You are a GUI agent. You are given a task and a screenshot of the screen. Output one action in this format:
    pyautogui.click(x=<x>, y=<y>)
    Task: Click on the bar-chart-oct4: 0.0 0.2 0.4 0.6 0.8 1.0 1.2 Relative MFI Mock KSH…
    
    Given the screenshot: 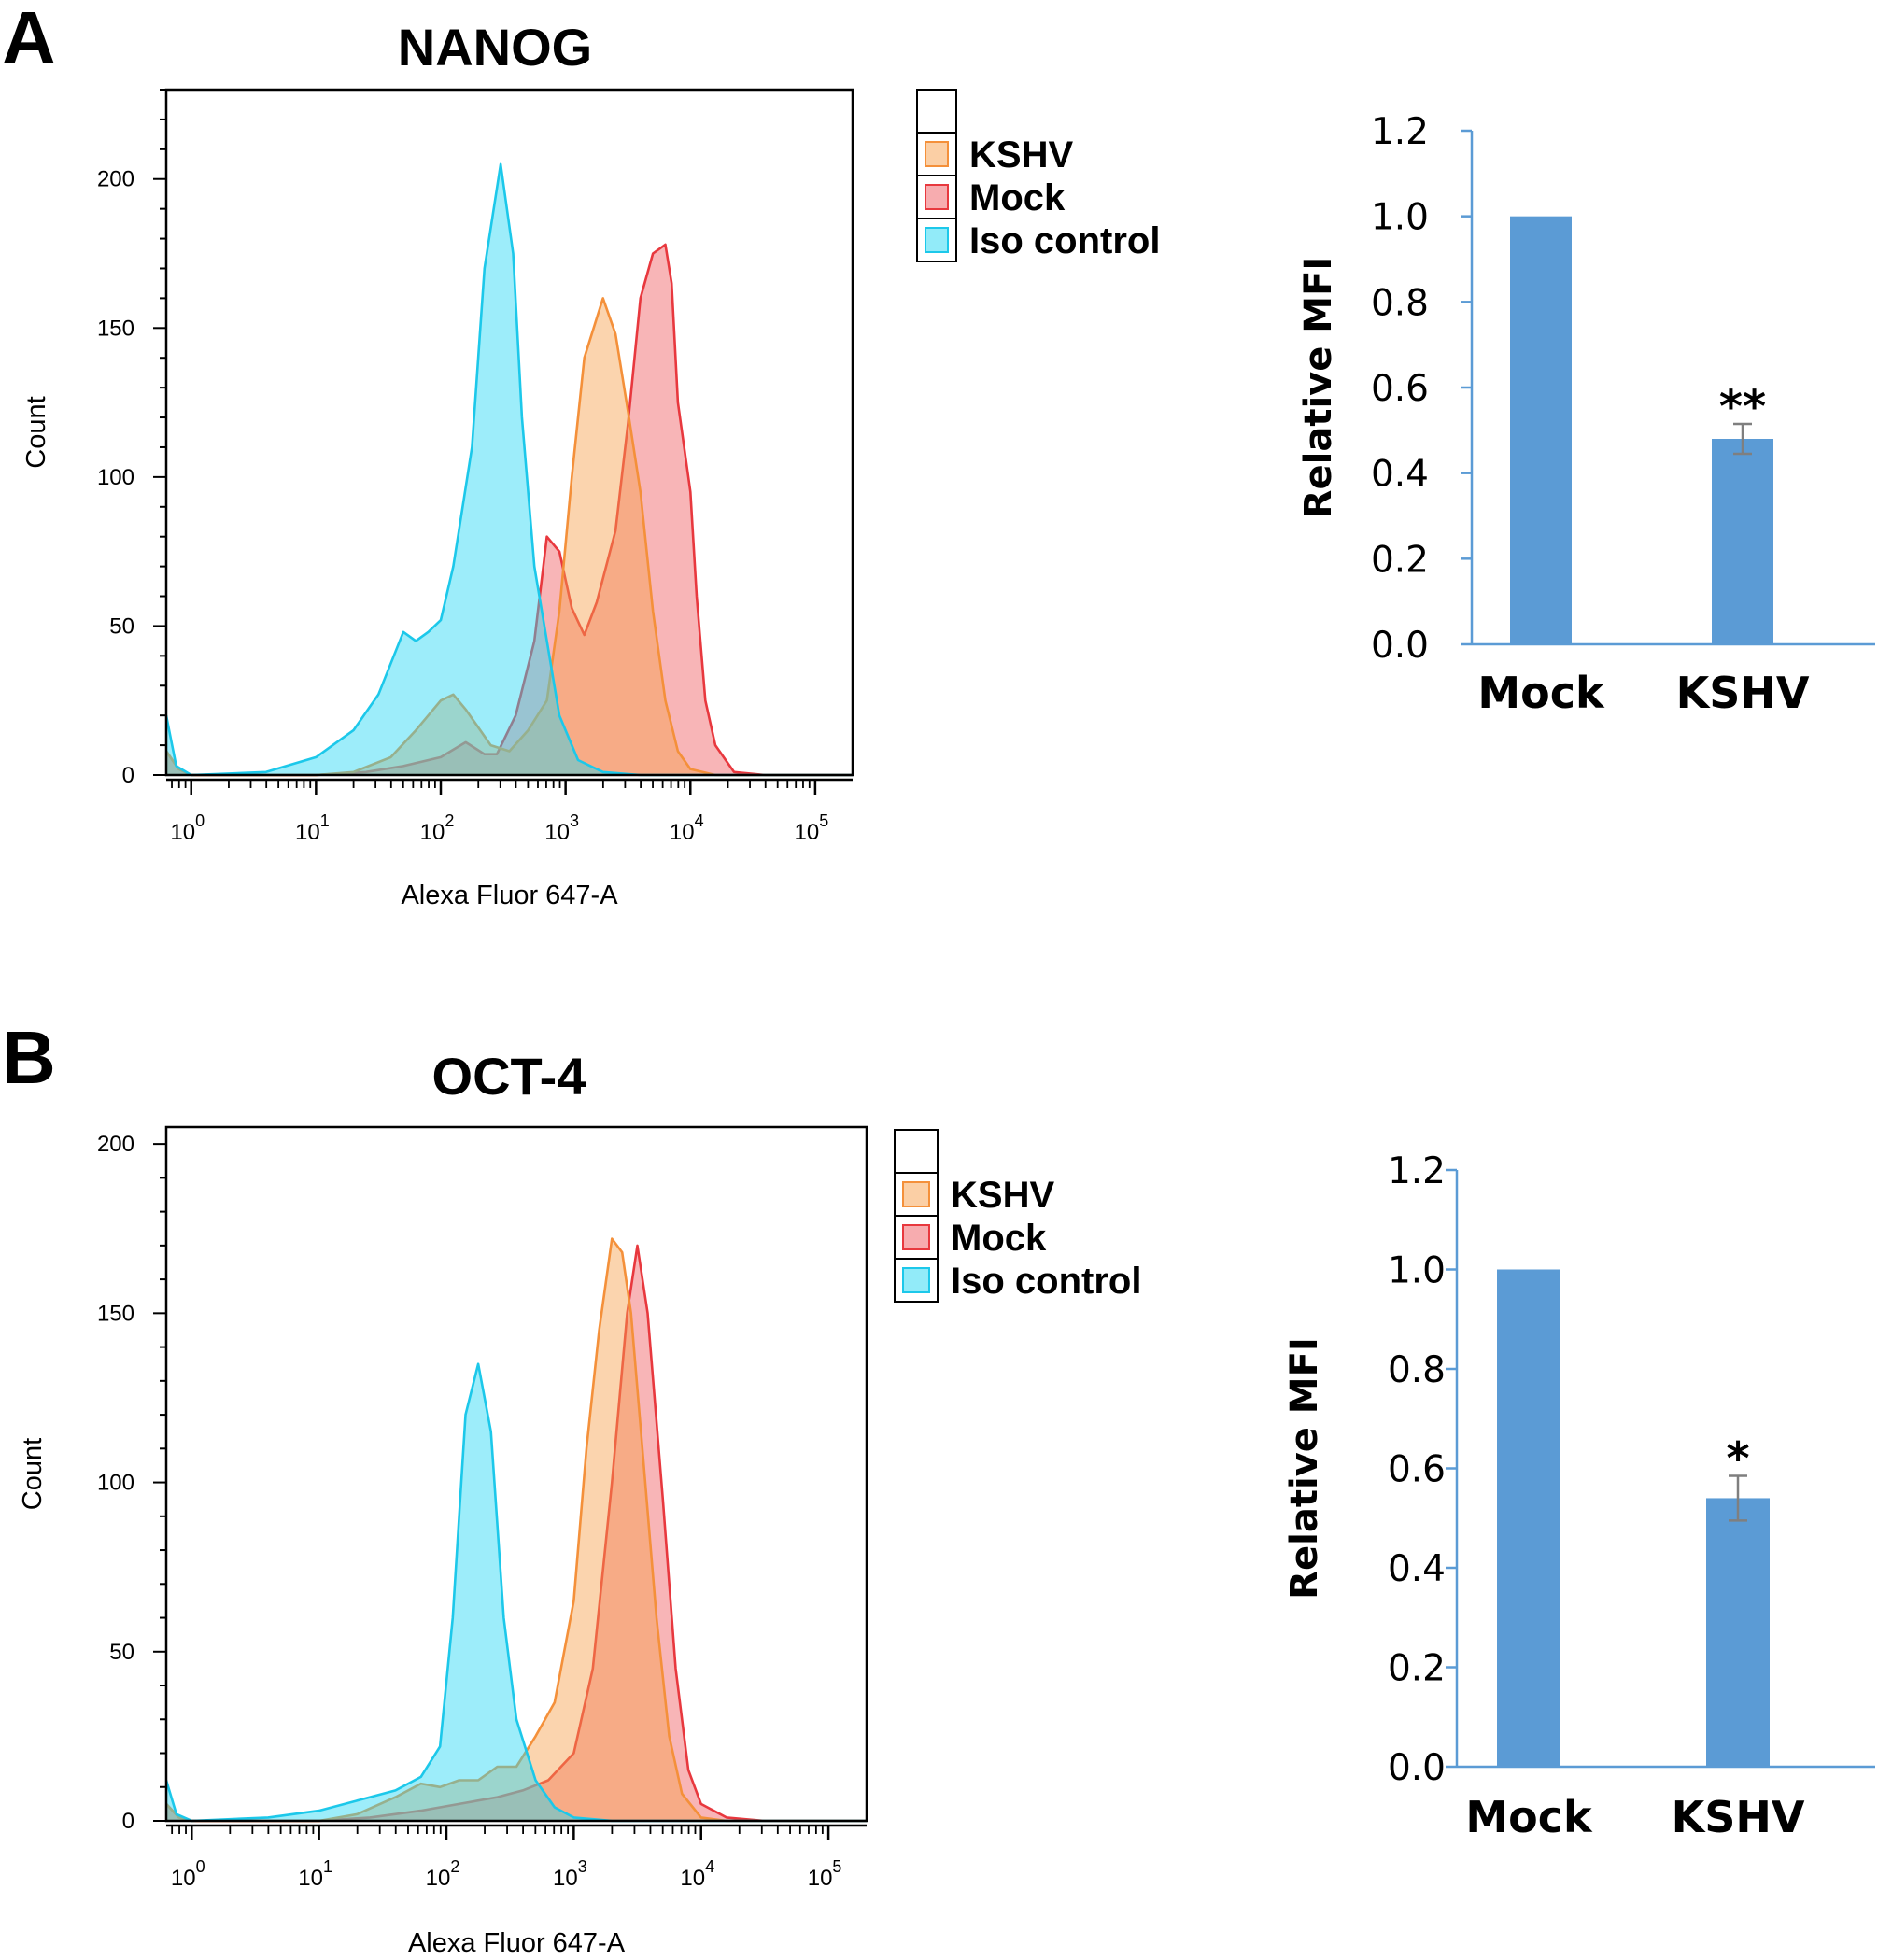 What is the action you would take?
    pyautogui.click(x=1579, y=1496)
    